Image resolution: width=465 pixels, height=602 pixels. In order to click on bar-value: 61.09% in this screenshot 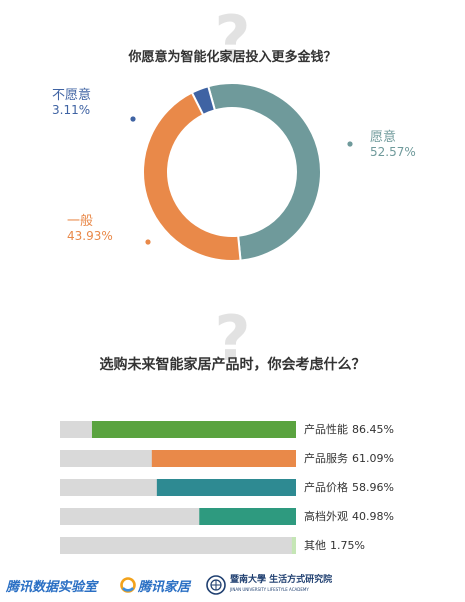, I will do `click(373, 458)`.